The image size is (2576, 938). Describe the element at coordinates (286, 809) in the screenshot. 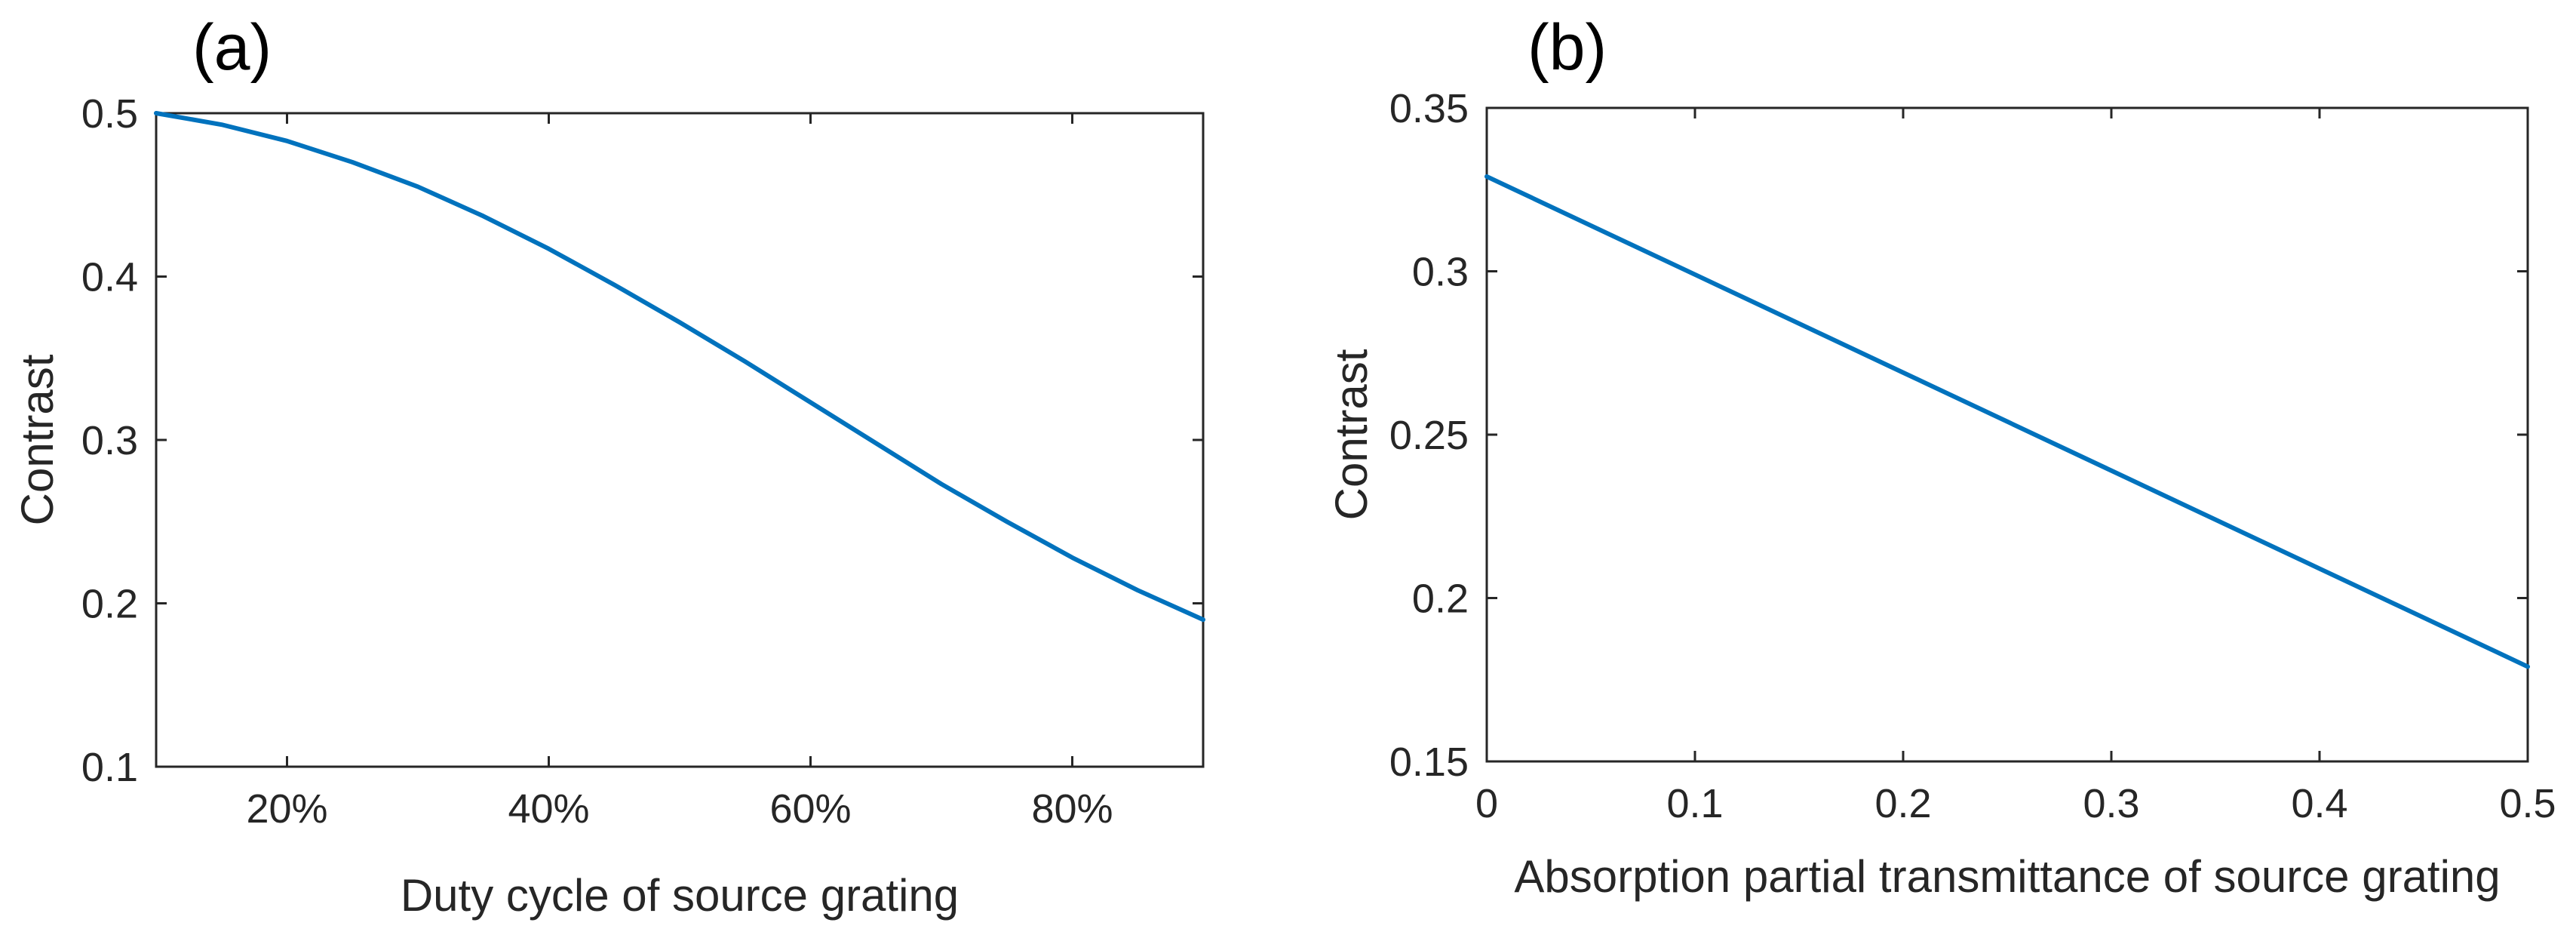

I see `x-tick-label: 20%` at that location.